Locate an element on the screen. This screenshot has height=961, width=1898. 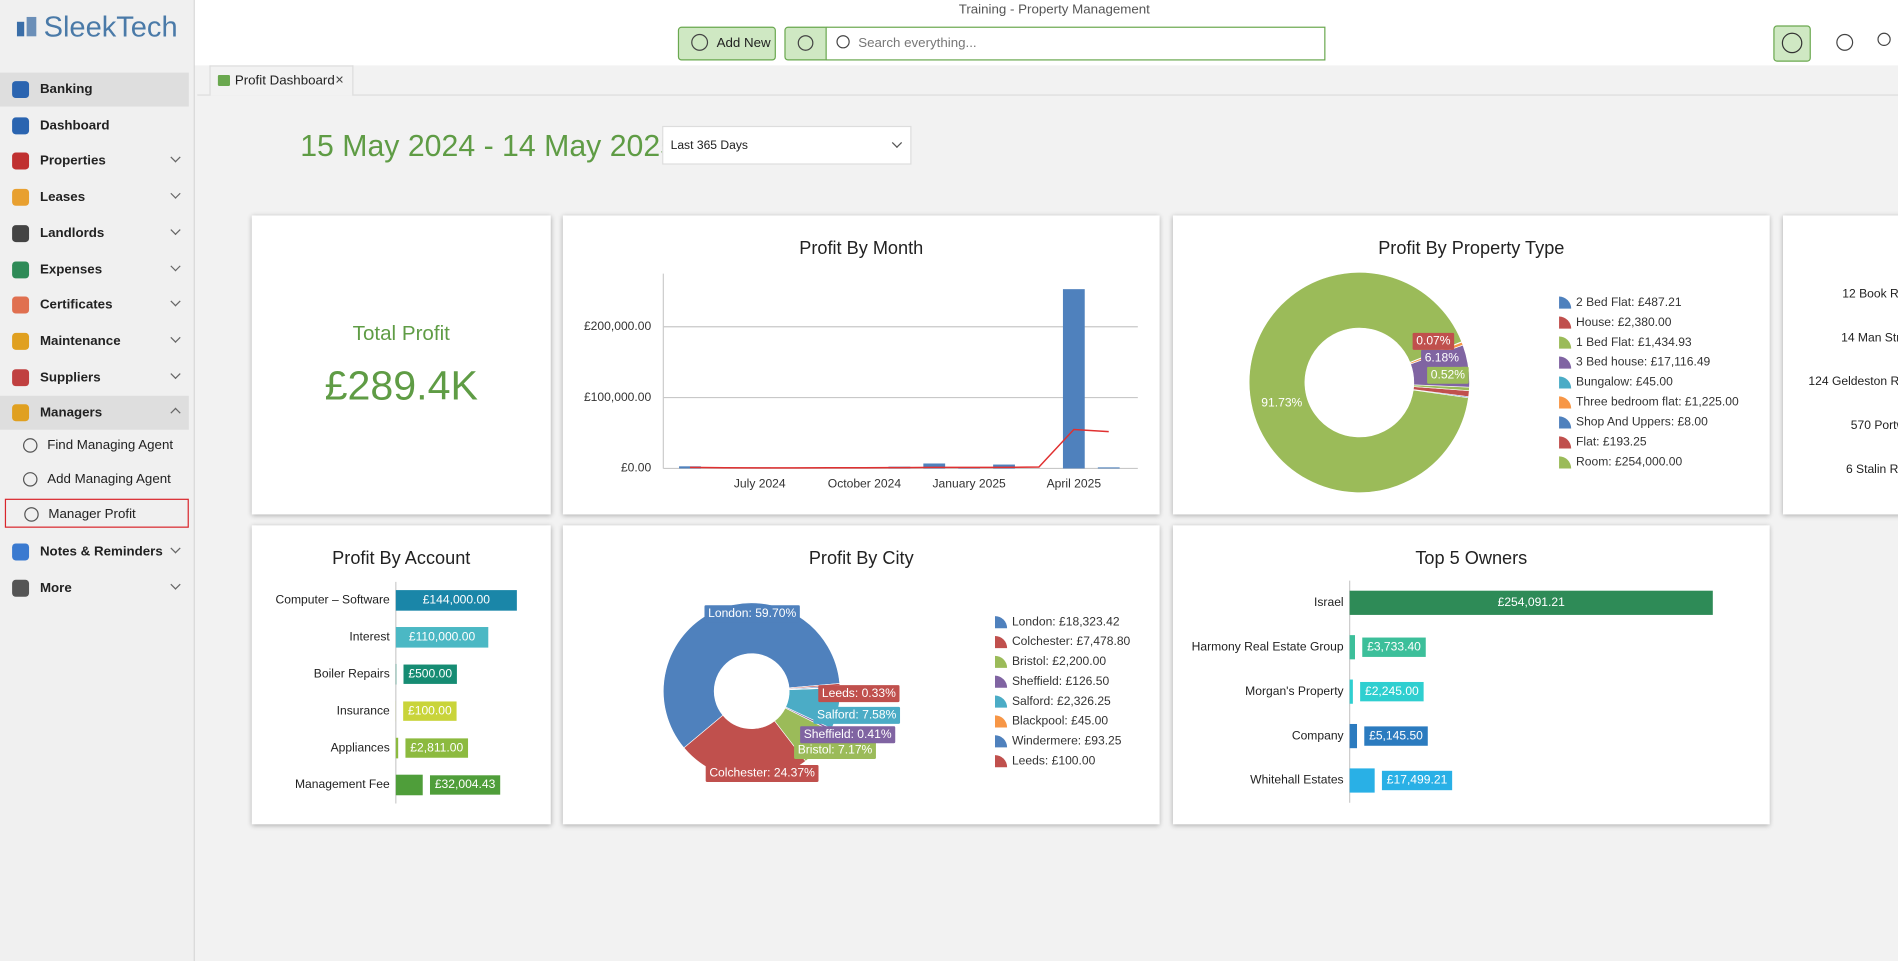
data-label: £254,091.21 is located at coordinates (1532, 602).